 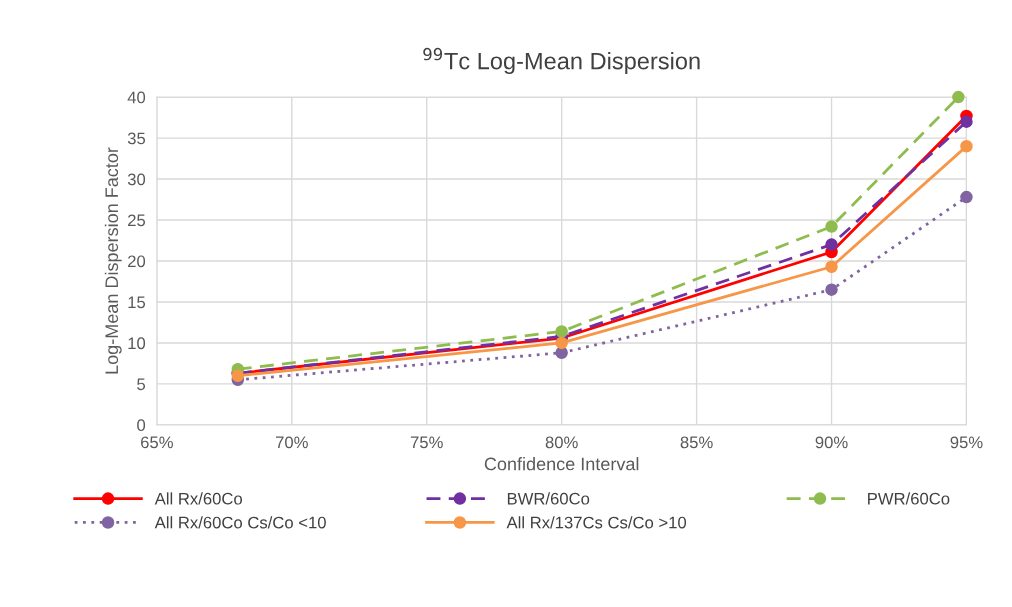 I want to click on legend-label: BWR/60Co, so click(x=548, y=498).